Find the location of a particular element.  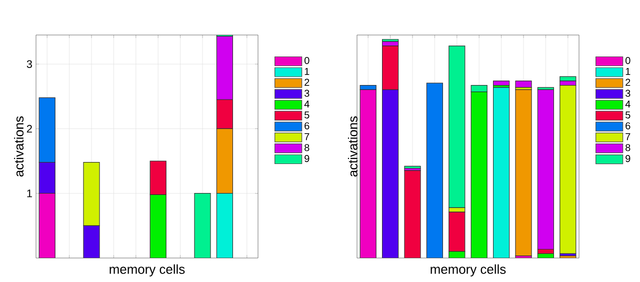

y-tick-label: 3 is located at coordinates (29, 64).